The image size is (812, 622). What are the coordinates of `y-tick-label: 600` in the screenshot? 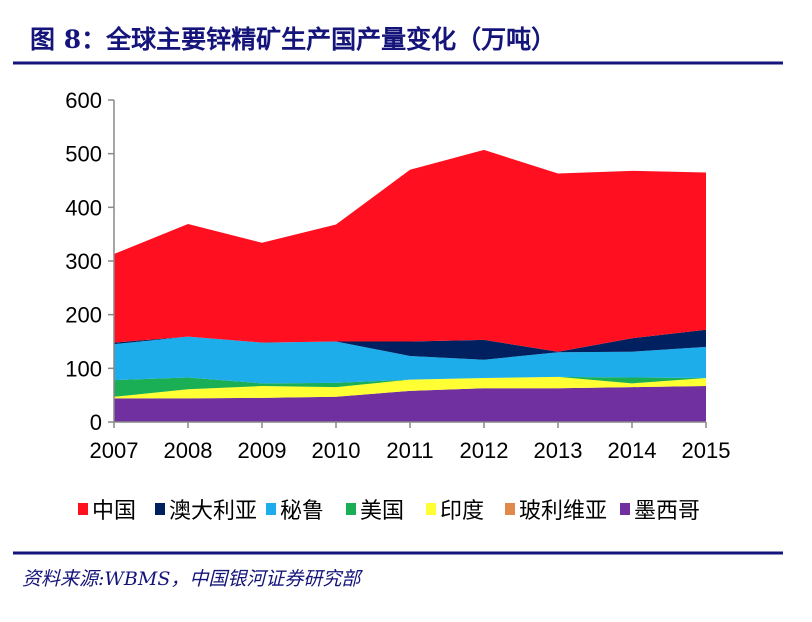 It's located at (83, 100).